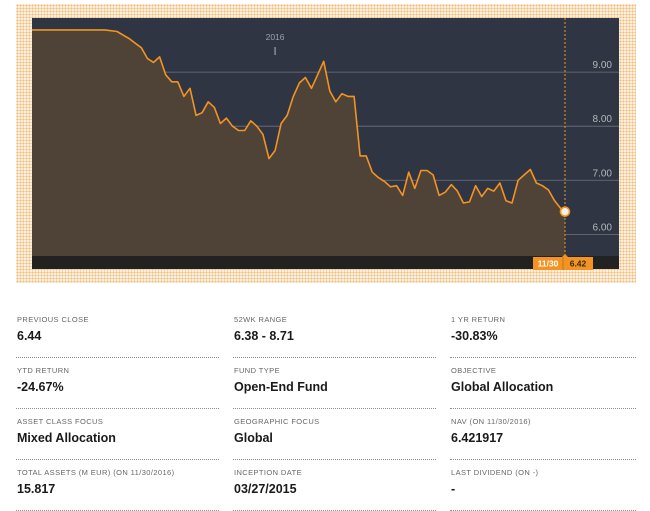  Describe the element at coordinates (477, 438) in the screenshot. I see `stat-value: 6.421917` at that location.